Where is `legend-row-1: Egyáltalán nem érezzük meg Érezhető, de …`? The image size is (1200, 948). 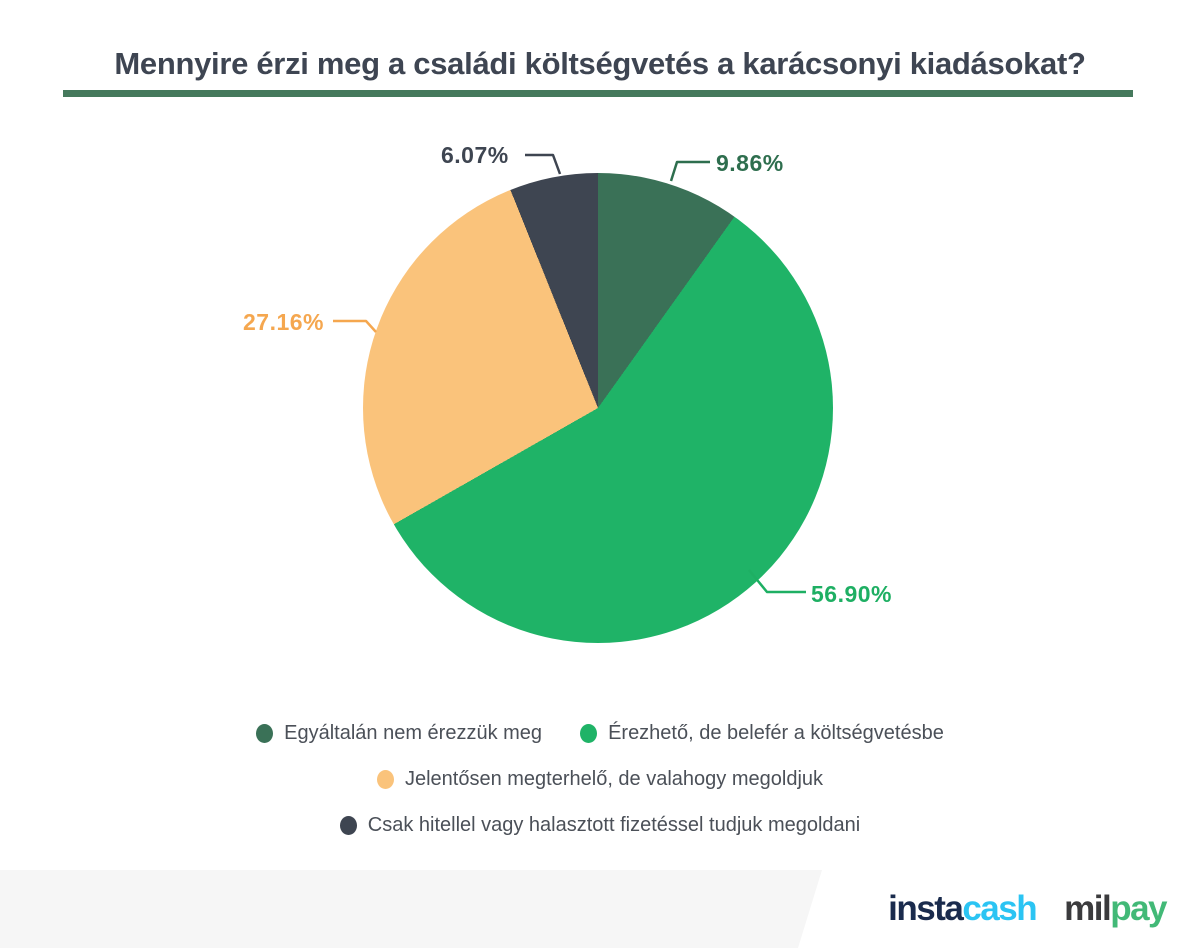 legend-row-1: Egyáltalán nem érezzük meg Érezhető, de … is located at coordinates (600, 733).